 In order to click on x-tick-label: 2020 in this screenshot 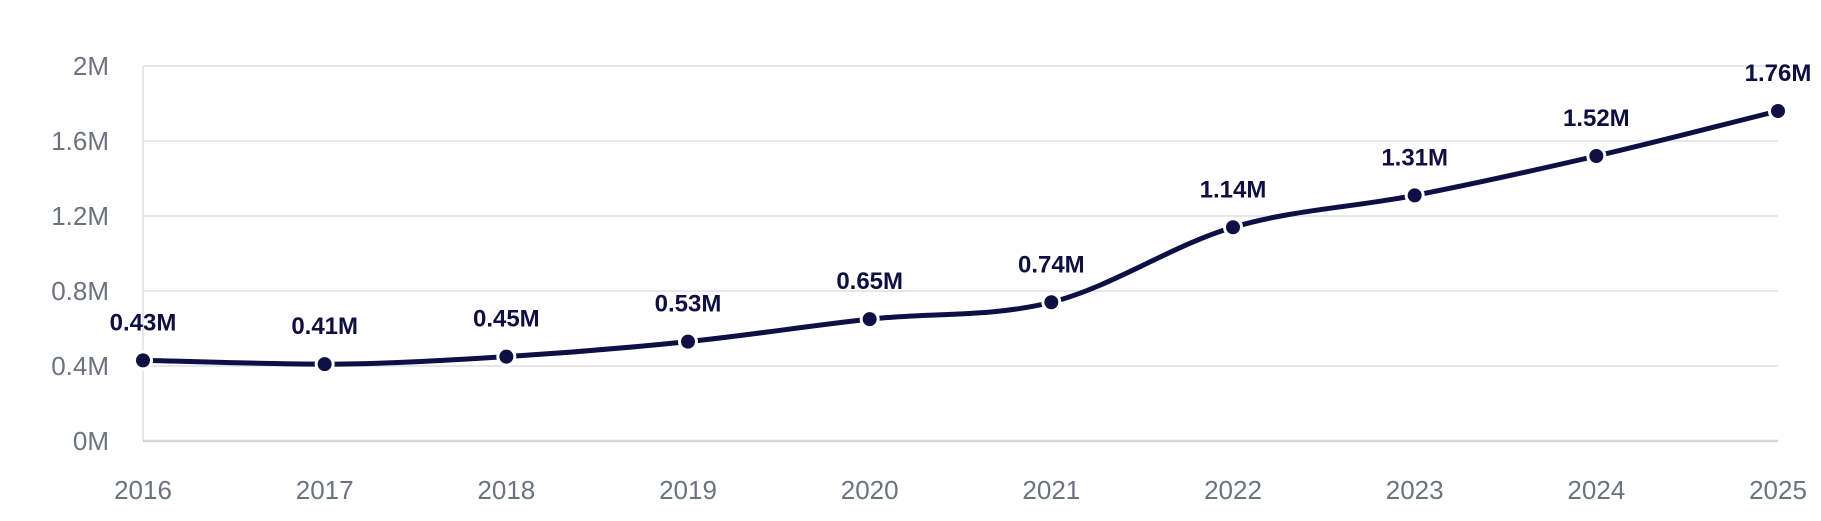, I will do `click(870, 490)`.